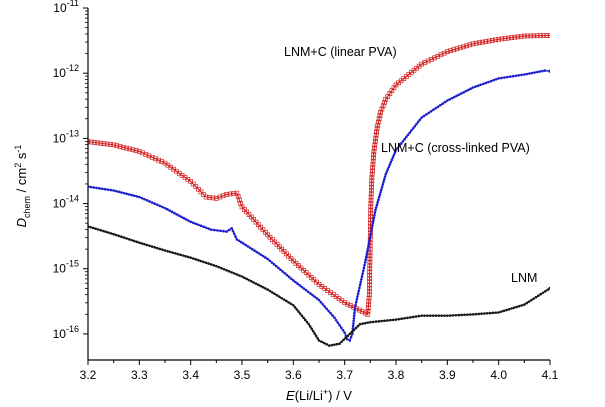  Describe the element at coordinates (22, 186) in the screenshot. I see `y-axis-title: Dchem / cm2 s-1` at that location.